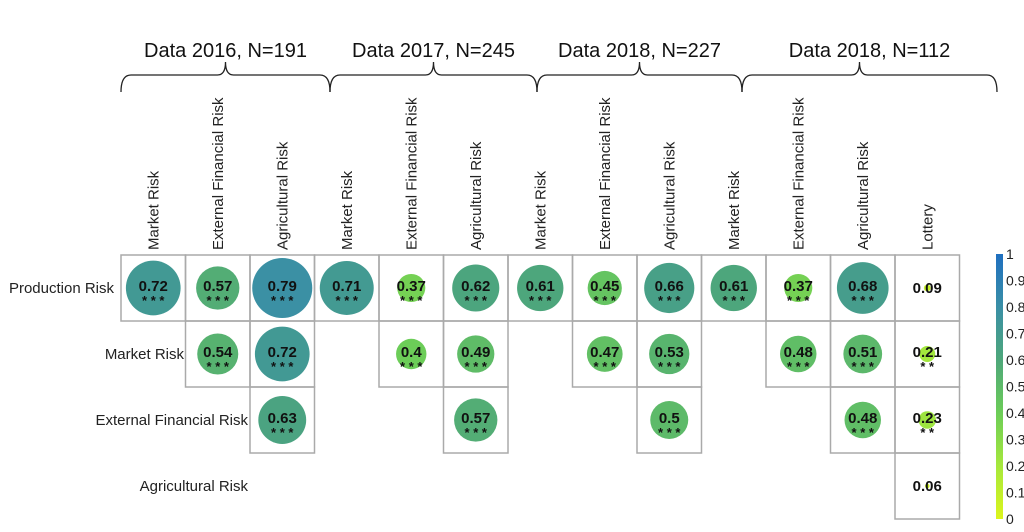 The image size is (1024, 532). What do you see at coordinates (669, 352) in the screenshot?
I see `correlation-value: 0.53` at bounding box center [669, 352].